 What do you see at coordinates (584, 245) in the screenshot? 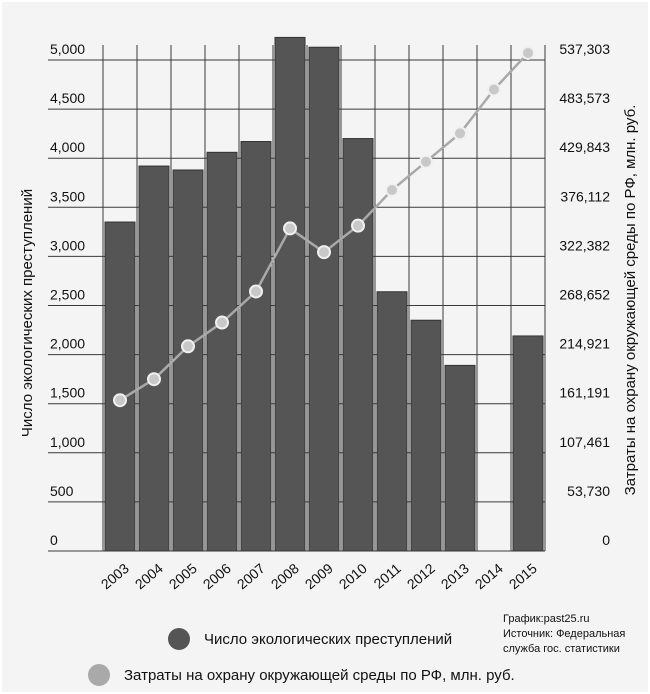
I see `right-tick-label: 322,382` at bounding box center [584, 245].